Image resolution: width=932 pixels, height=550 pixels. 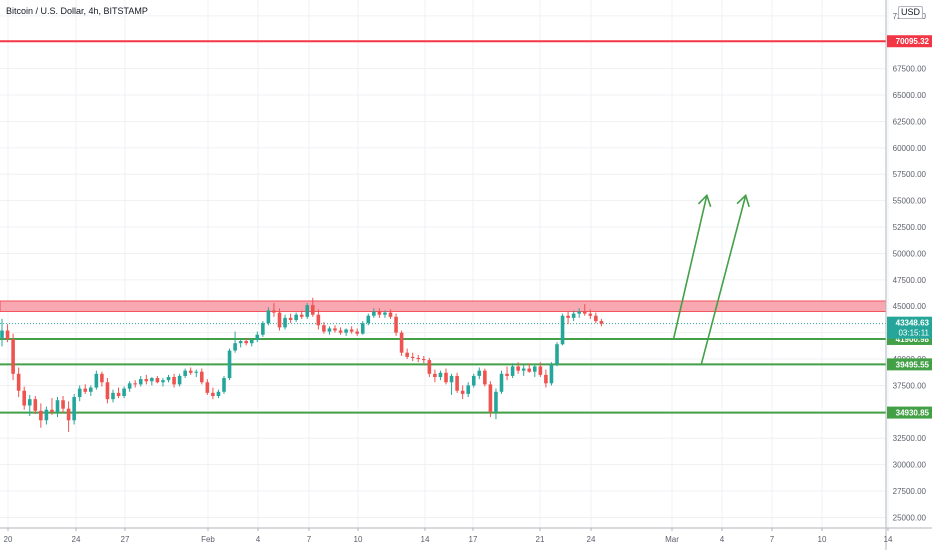 I want to click on level-price-label-bg, so click(x=909, y=364).